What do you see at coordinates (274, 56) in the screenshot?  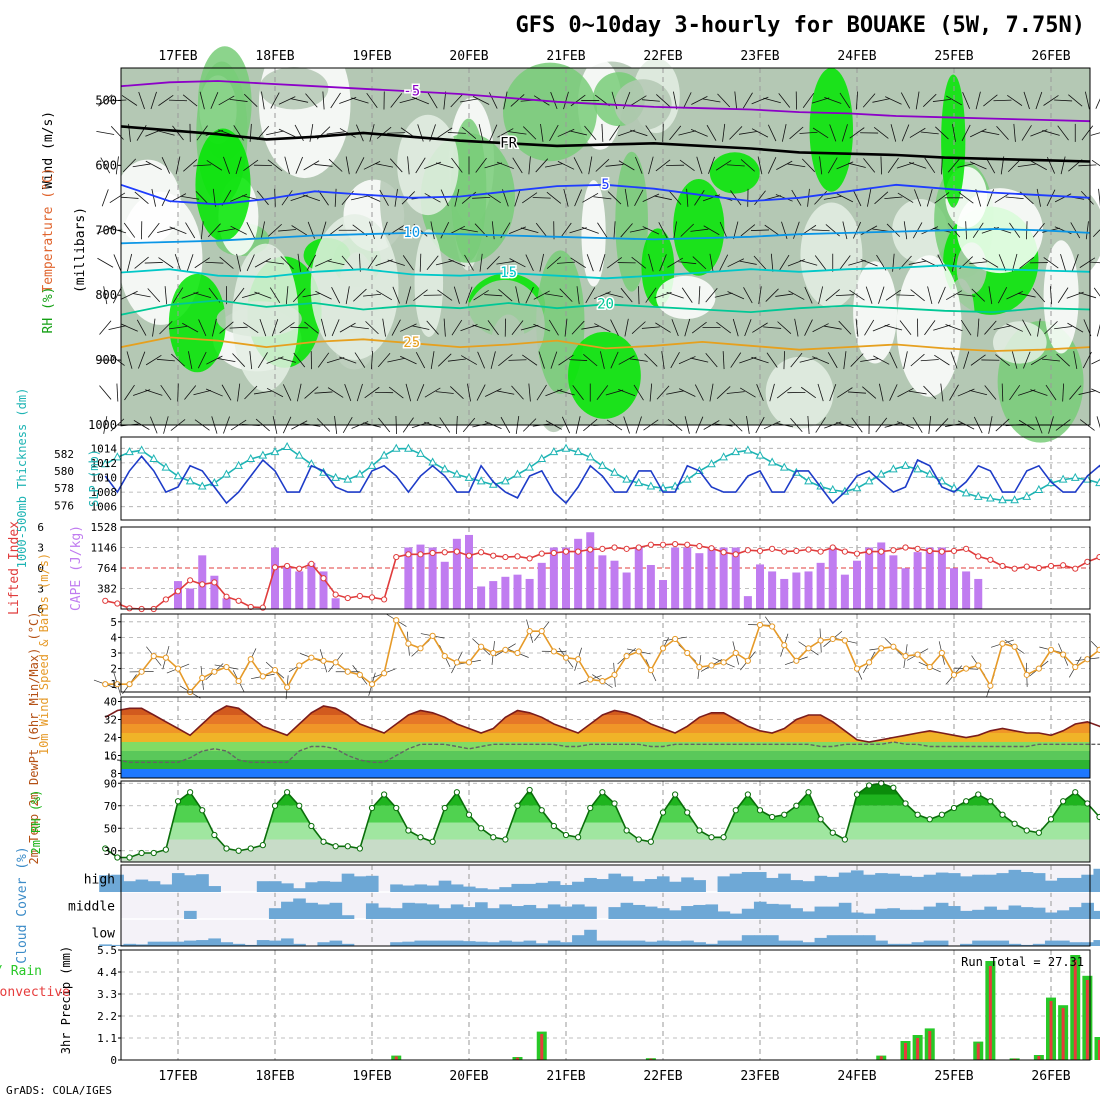 I see `date-label-top: 18FEB` at bounding box center [274, 56].